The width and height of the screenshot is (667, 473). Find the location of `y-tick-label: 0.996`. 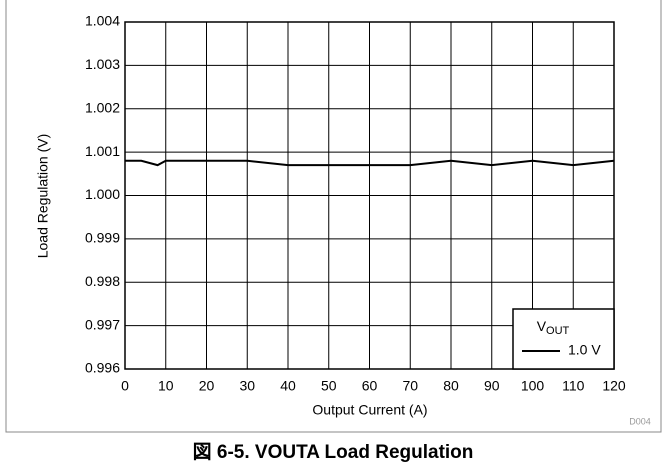

y-tick-label: 0.996 is located at coordinates (102, 368).